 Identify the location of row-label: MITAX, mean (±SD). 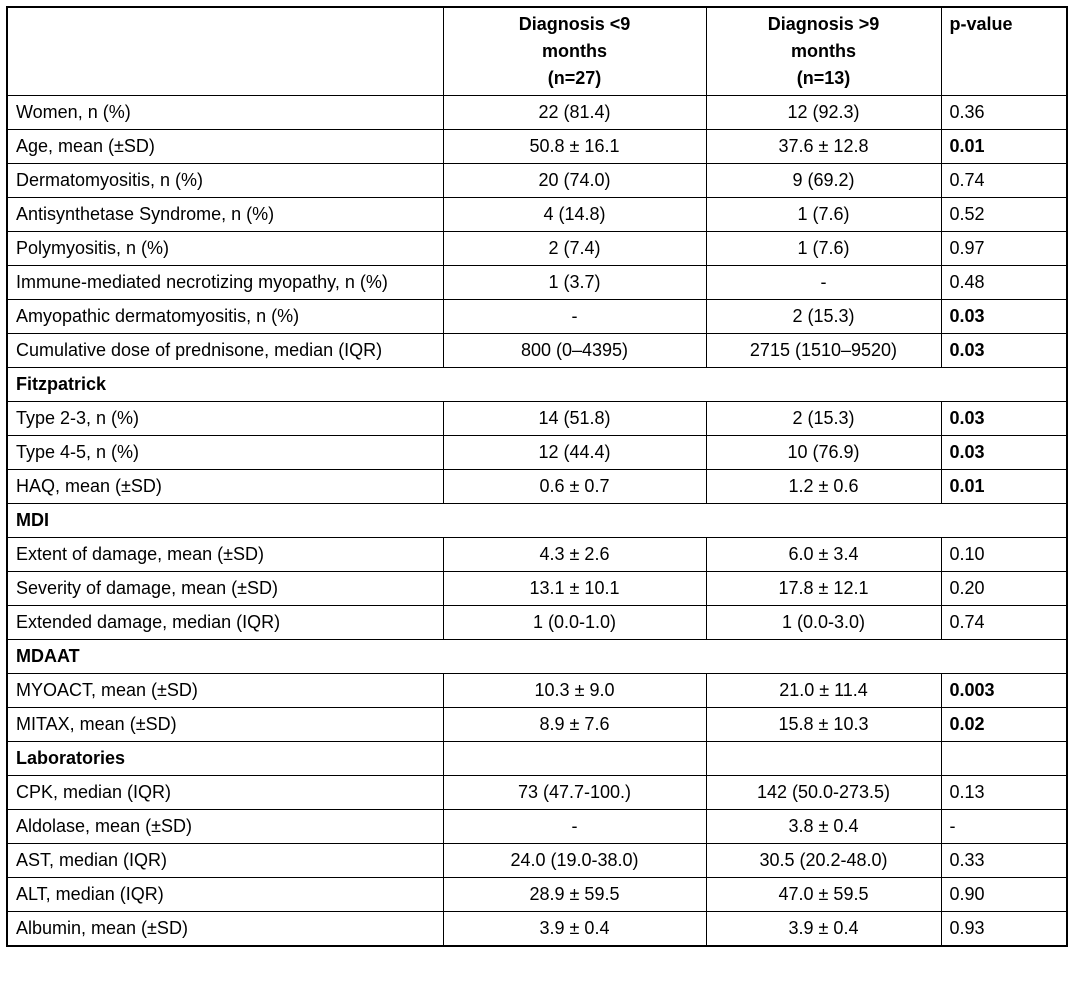
(225, 724).